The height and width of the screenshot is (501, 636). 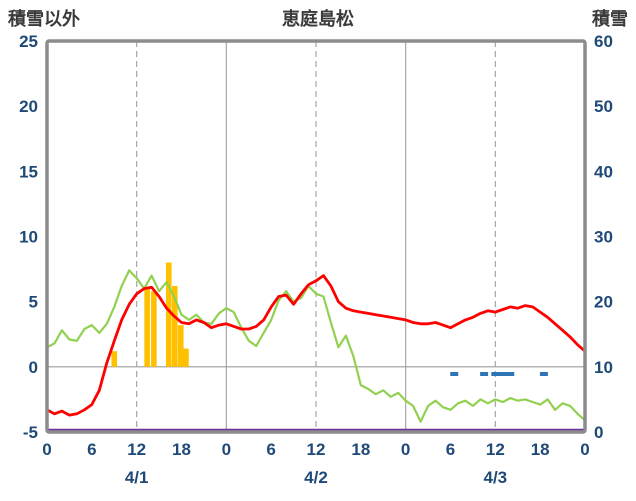 I want to click on date-label: 4/2, so click(x=316, y=477).